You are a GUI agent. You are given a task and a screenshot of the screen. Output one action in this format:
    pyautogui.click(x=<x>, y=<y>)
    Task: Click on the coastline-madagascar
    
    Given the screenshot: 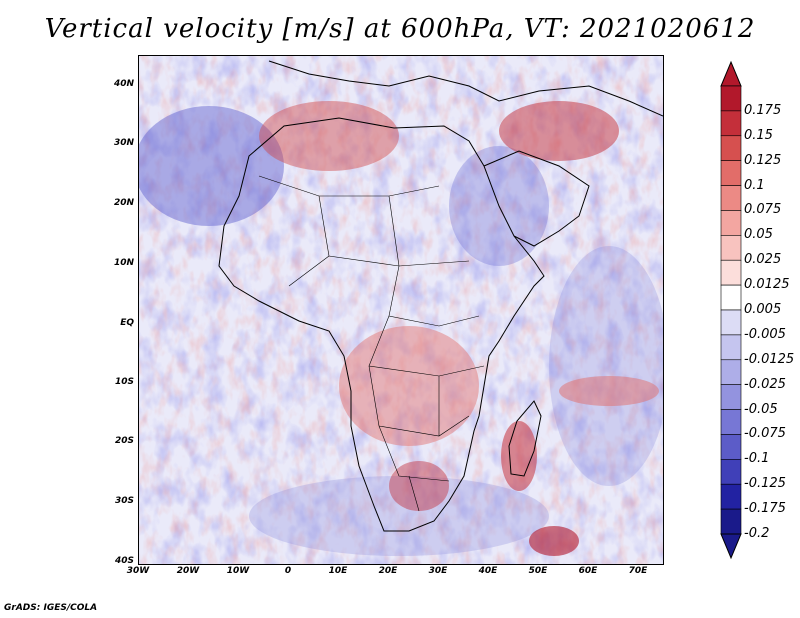 What is the action you would take?
    pyautogui.click(x=525, y=438)
    